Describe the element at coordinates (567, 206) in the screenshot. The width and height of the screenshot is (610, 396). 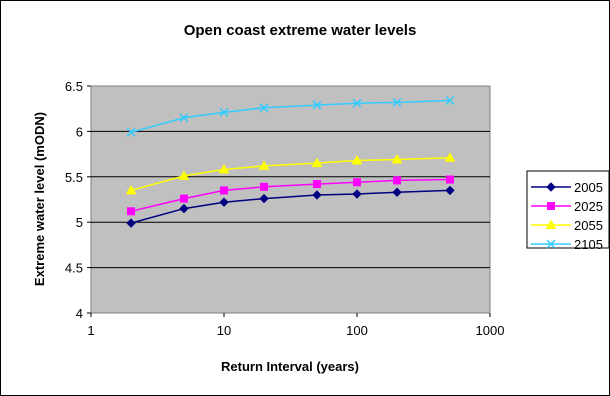
I see `legend-item-2025: 2025` at that location.